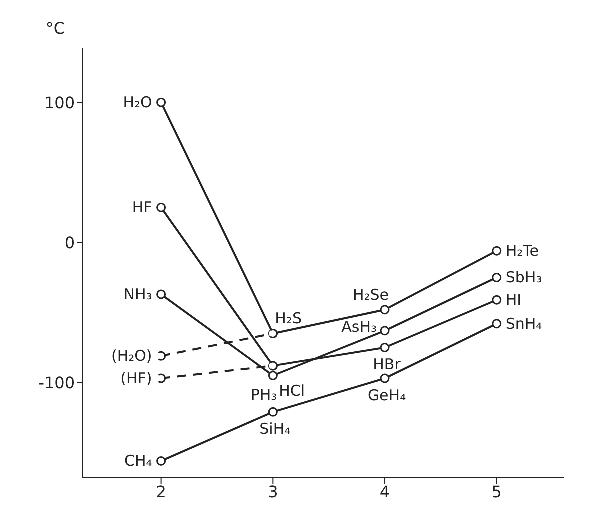  I want to click on y-tick-label: -100, so click(56, 382).